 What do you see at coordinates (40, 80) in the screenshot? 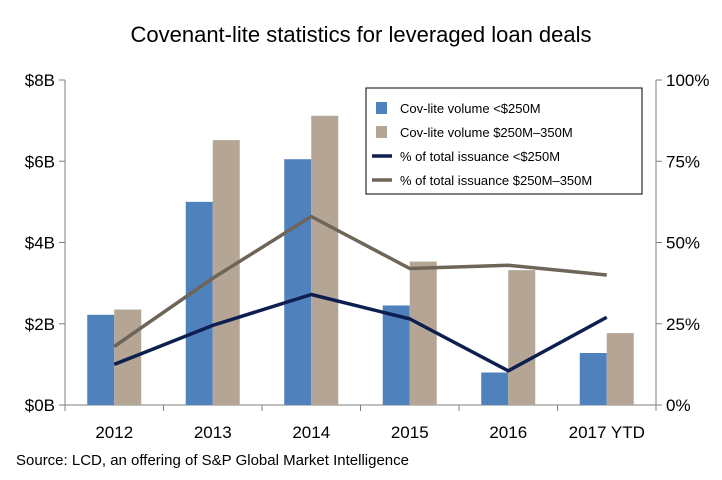
I see `y-left-tick-label: $8B` at bounding box center [40, 80].